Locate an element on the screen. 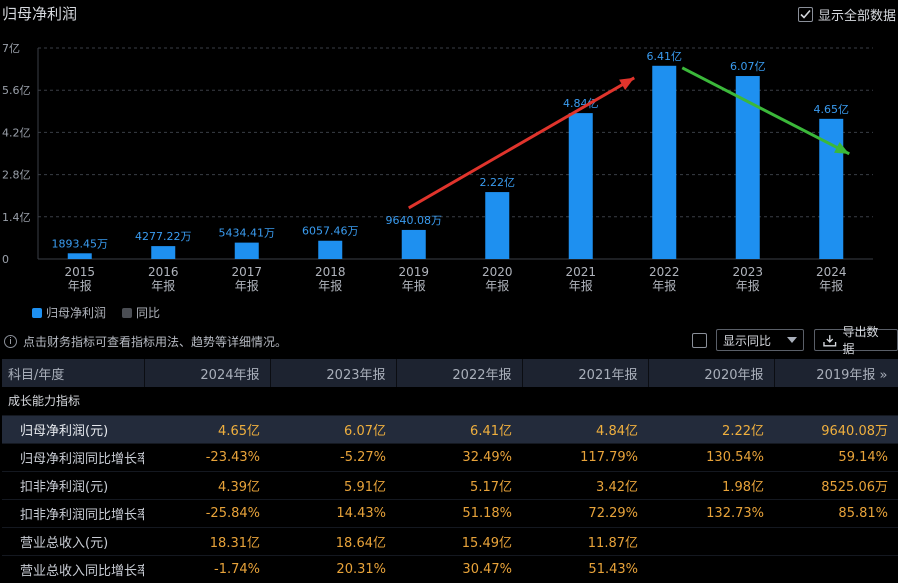  y-tick-label: 2.8亿 is located at coordinates (16, 175).